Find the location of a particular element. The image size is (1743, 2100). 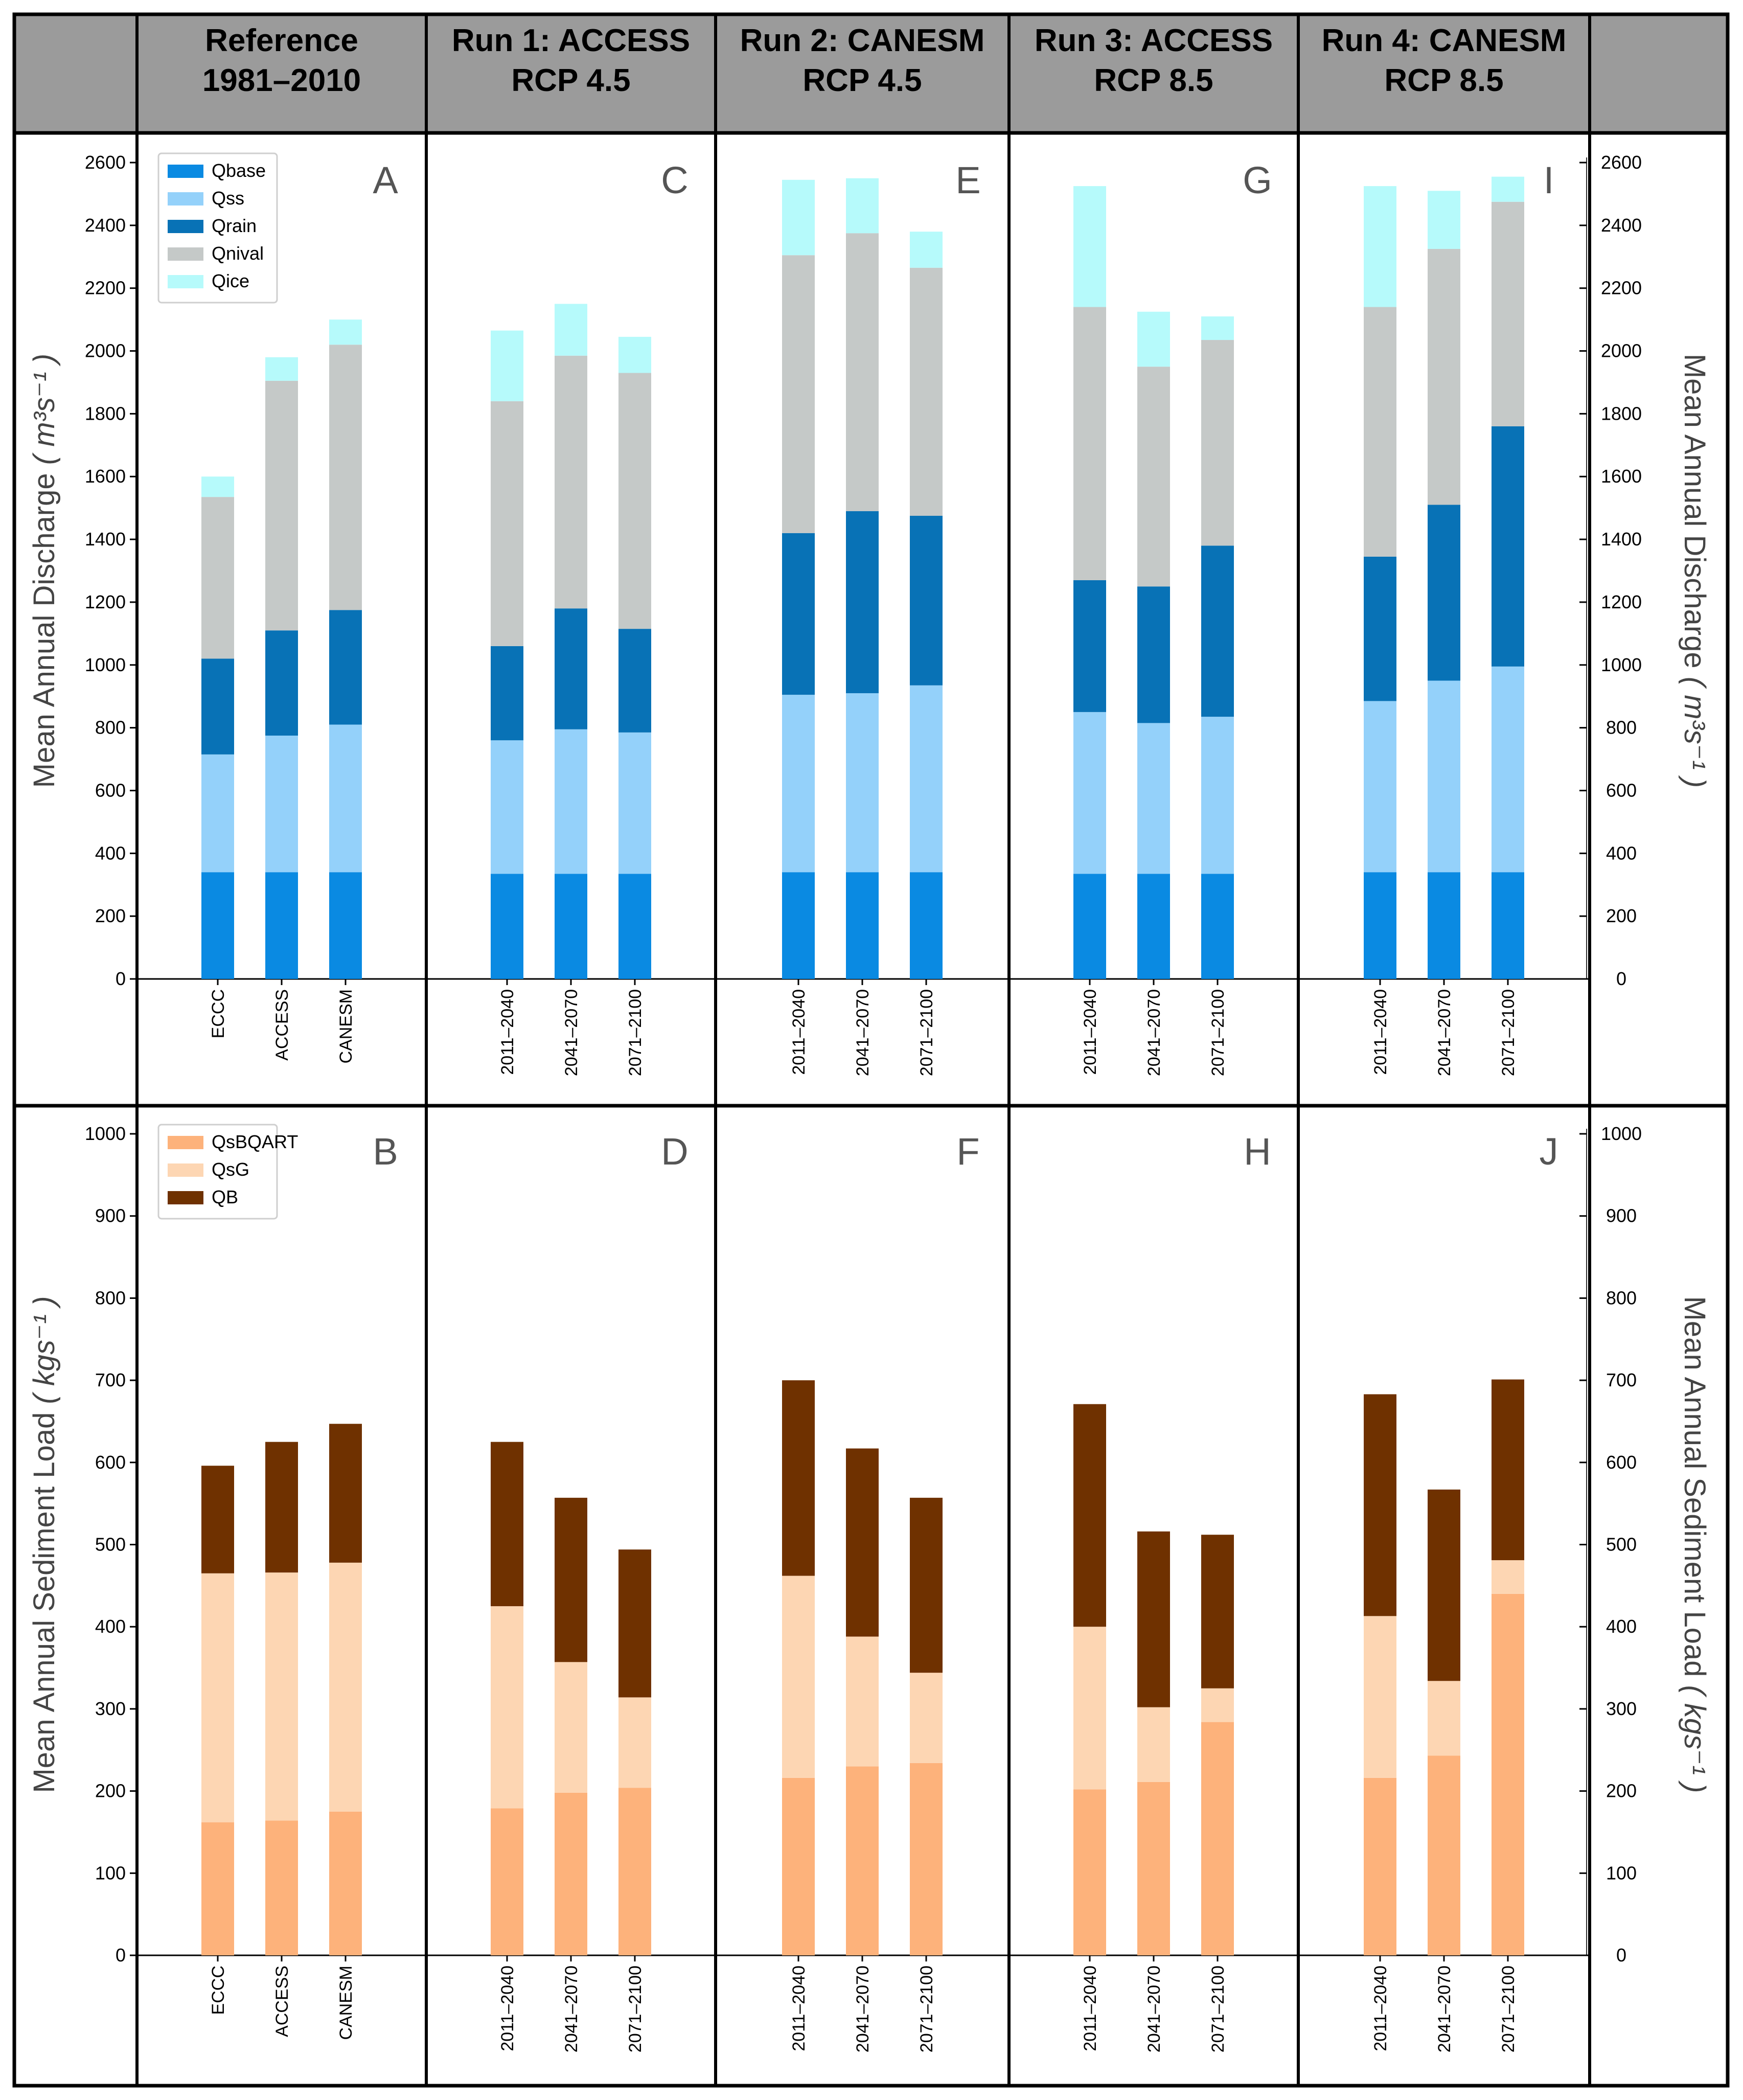

right-tick-label: 500 is located at coordinates (1621, 1544).